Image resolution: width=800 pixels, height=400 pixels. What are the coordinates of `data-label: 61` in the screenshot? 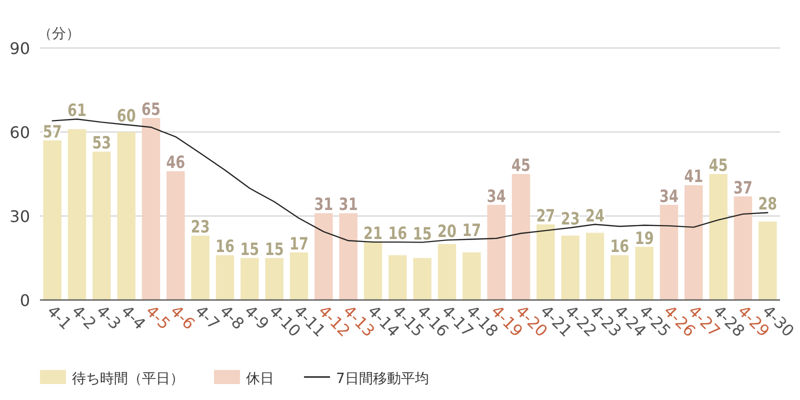 It's located at (77, 110).